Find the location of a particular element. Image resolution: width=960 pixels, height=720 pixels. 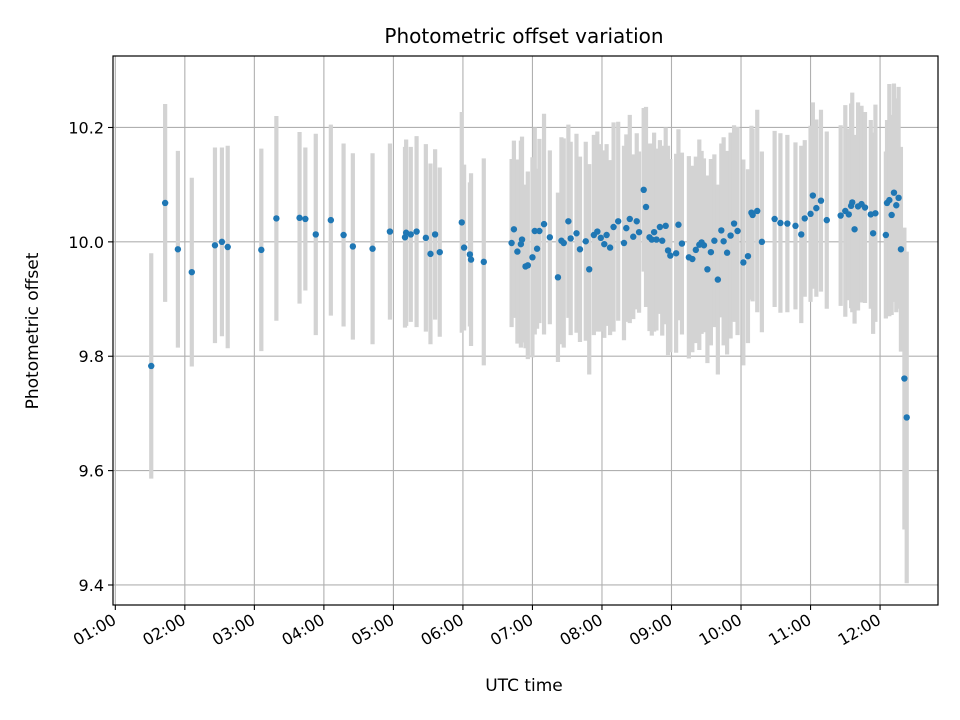

y-axis-ticks: 9.4 9.6 9.8 10.0 10.2 is located at coordinates (90, 356).